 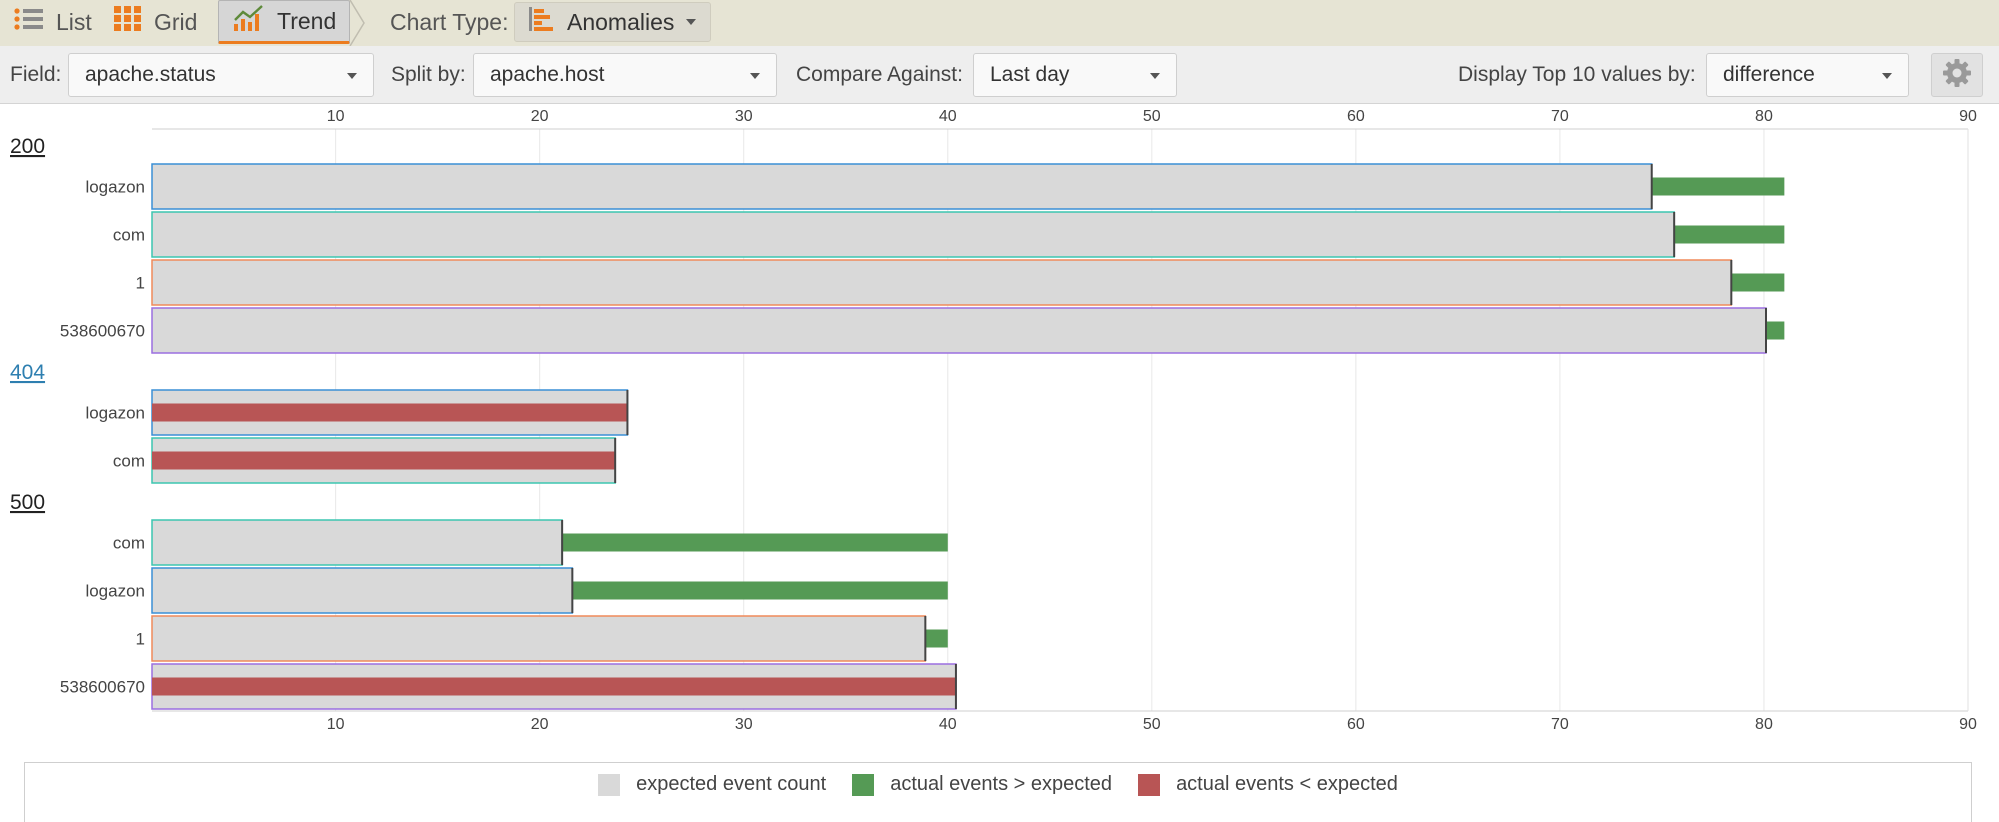 I want to click on tab-trend-label: Trend, so click(x=307, y=20).